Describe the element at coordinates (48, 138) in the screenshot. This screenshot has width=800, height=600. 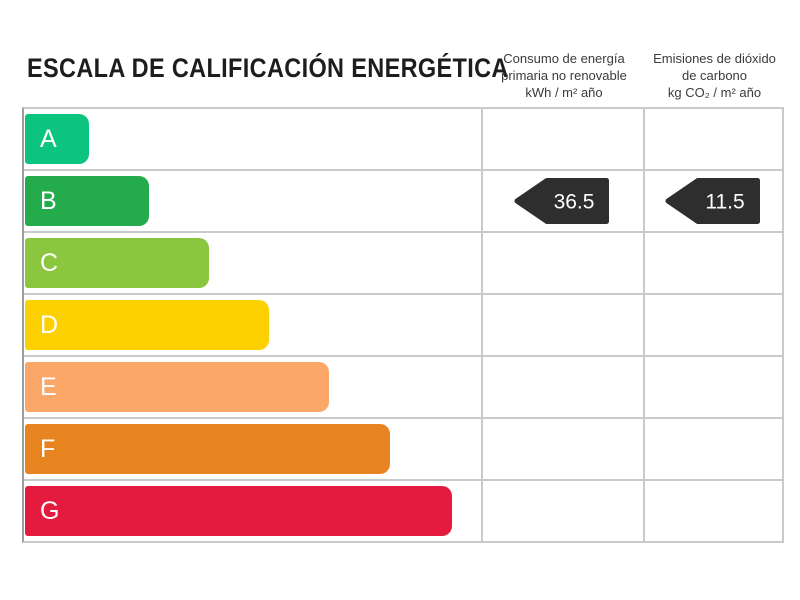
I see `rating-letter: A` at that location.